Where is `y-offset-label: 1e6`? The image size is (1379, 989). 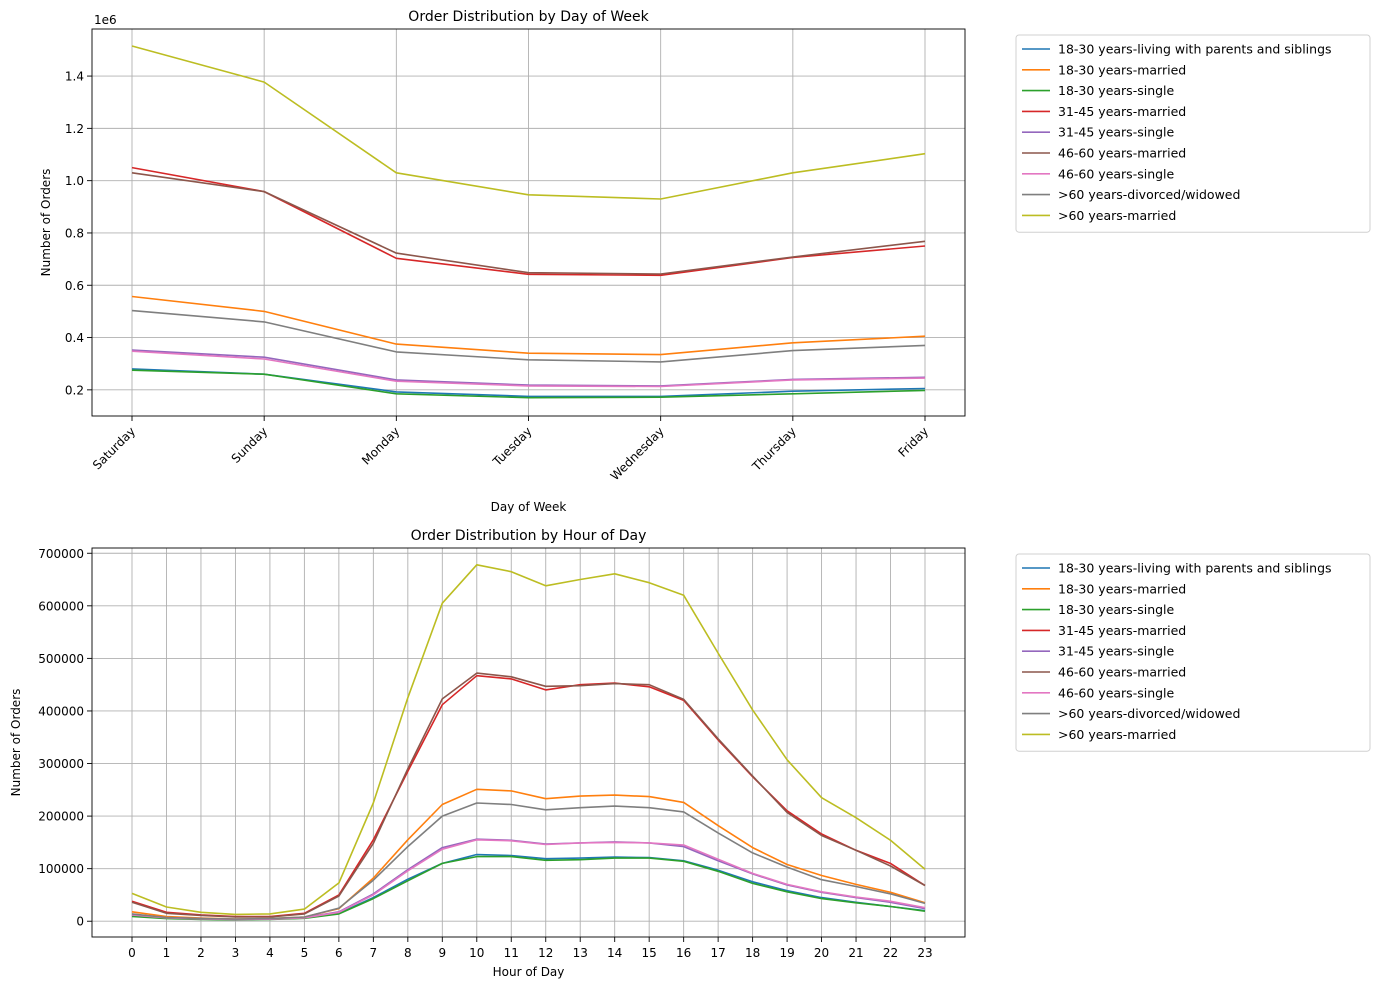
y-offset-label: 1e6 is located at coordinates (105, 20).